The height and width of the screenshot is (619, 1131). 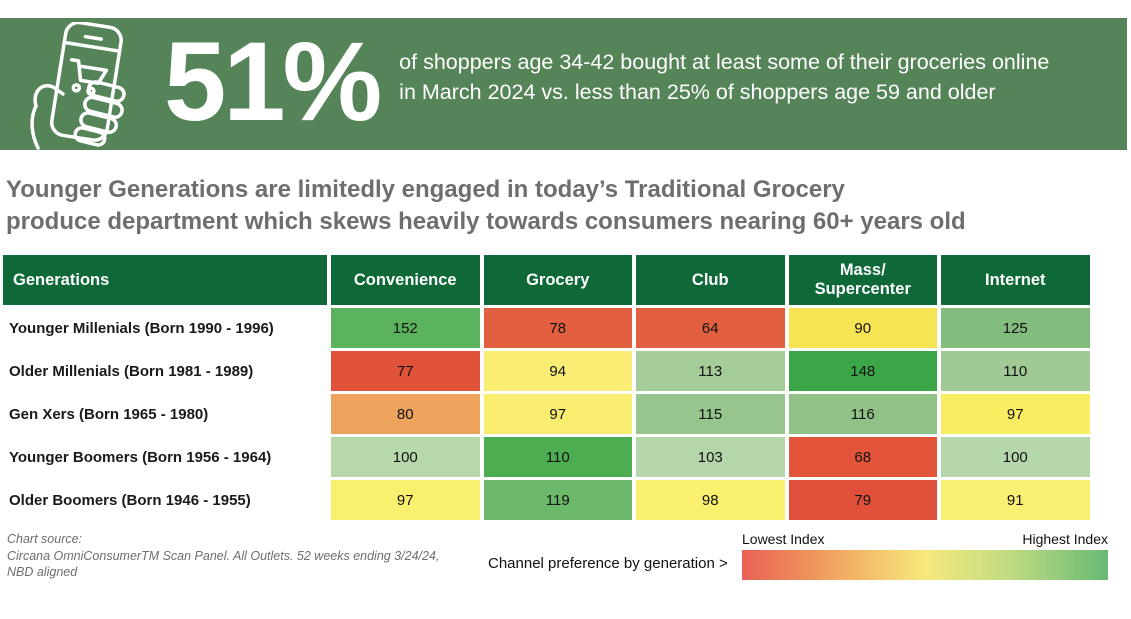 I want to click on heatmap-cell: 125, so click(x=1015, y=328).